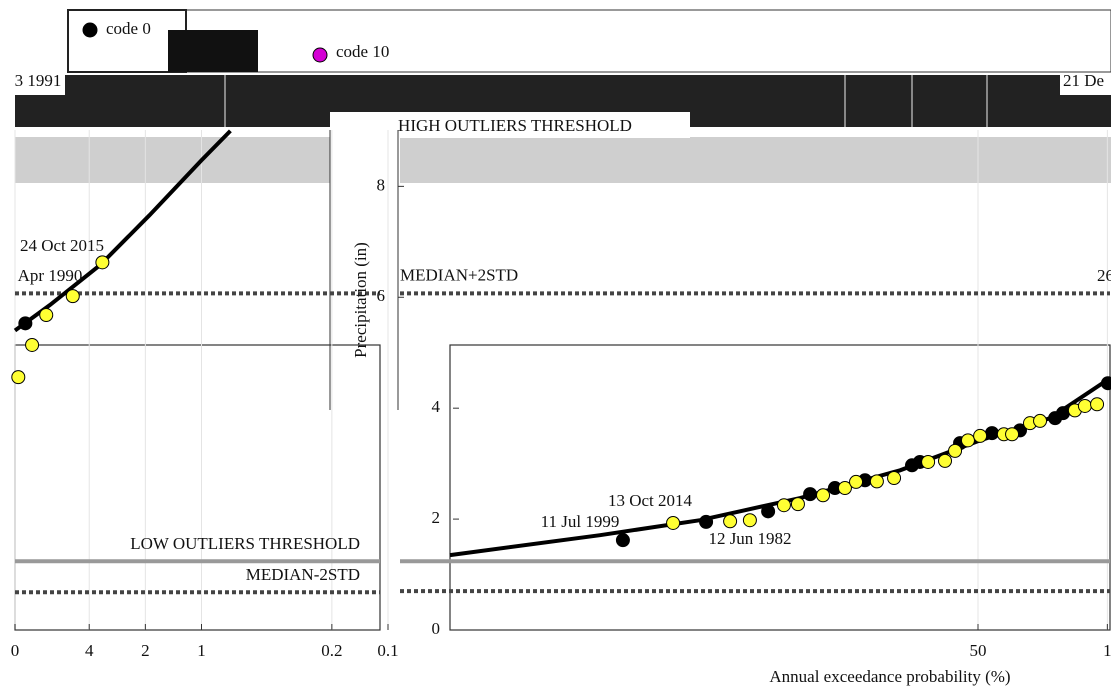 This screenshot has width=1111, height=690. What do you see at coordinates (15, 650) in the screenshot?
I see `x-tick-label: 0` at bounding box center [15, 650].